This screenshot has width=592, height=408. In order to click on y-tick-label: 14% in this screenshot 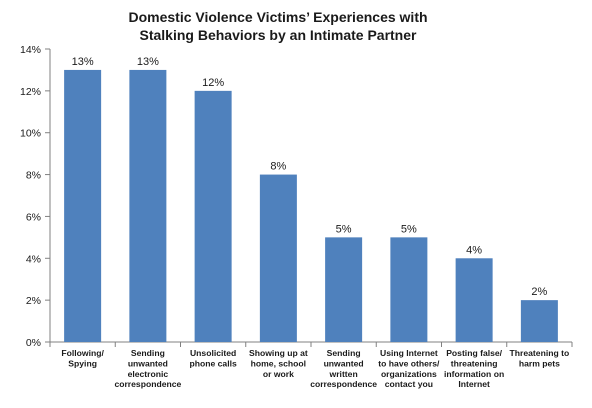, I will do `click(30, 50)`.